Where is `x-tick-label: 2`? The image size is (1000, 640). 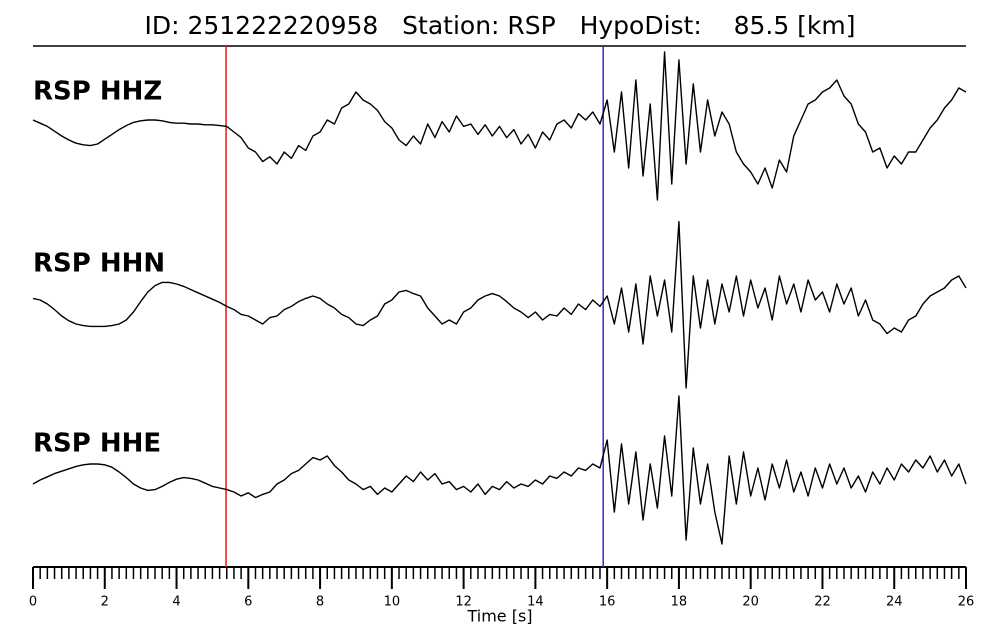
x-tick-label: 2 is located at coordinates (105, 602).